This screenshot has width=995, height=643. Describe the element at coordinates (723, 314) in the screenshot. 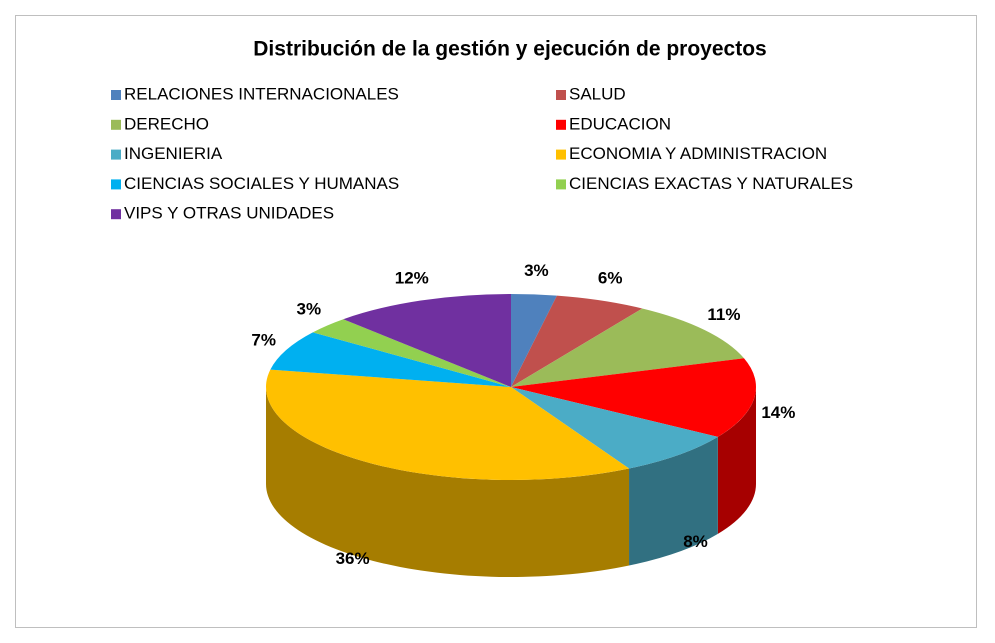

I see `data-label: 11%` at that location.